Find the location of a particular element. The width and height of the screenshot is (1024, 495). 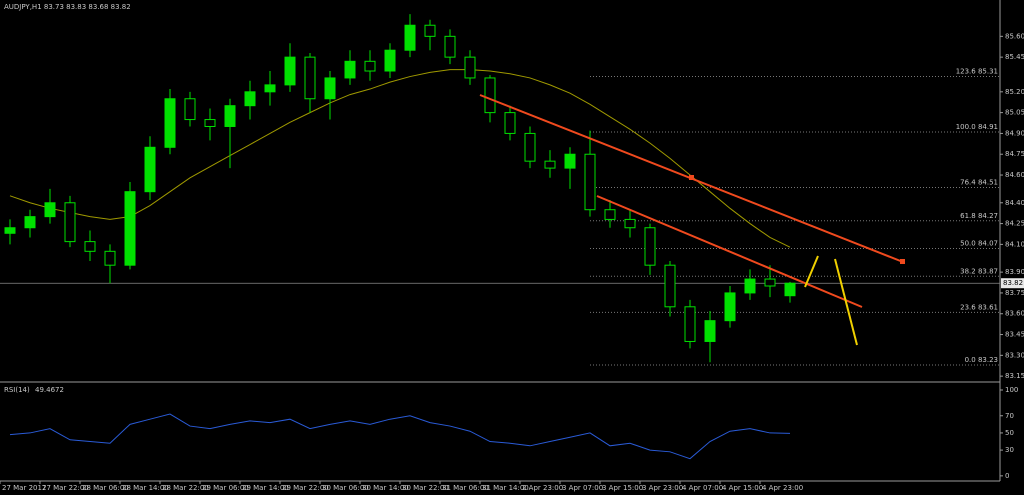

y-tick-label: 83.75 is located at coordinates (1014, 293).